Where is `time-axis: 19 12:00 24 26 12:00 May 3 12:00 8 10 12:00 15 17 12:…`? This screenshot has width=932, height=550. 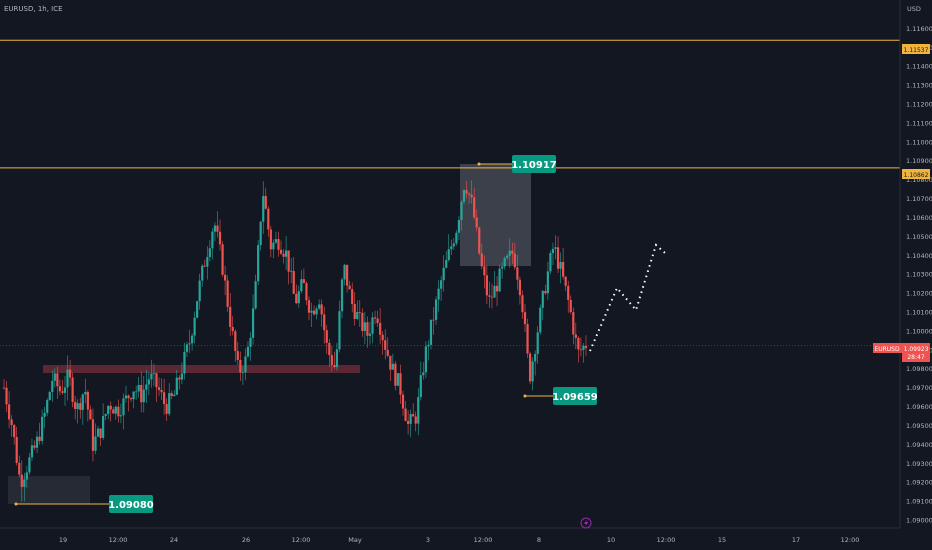 time-axis: 19 12:00 24 26 12:00 May 3 12:00 8 10 12:00 15 17 12:… is located at coordinates (459, 540).